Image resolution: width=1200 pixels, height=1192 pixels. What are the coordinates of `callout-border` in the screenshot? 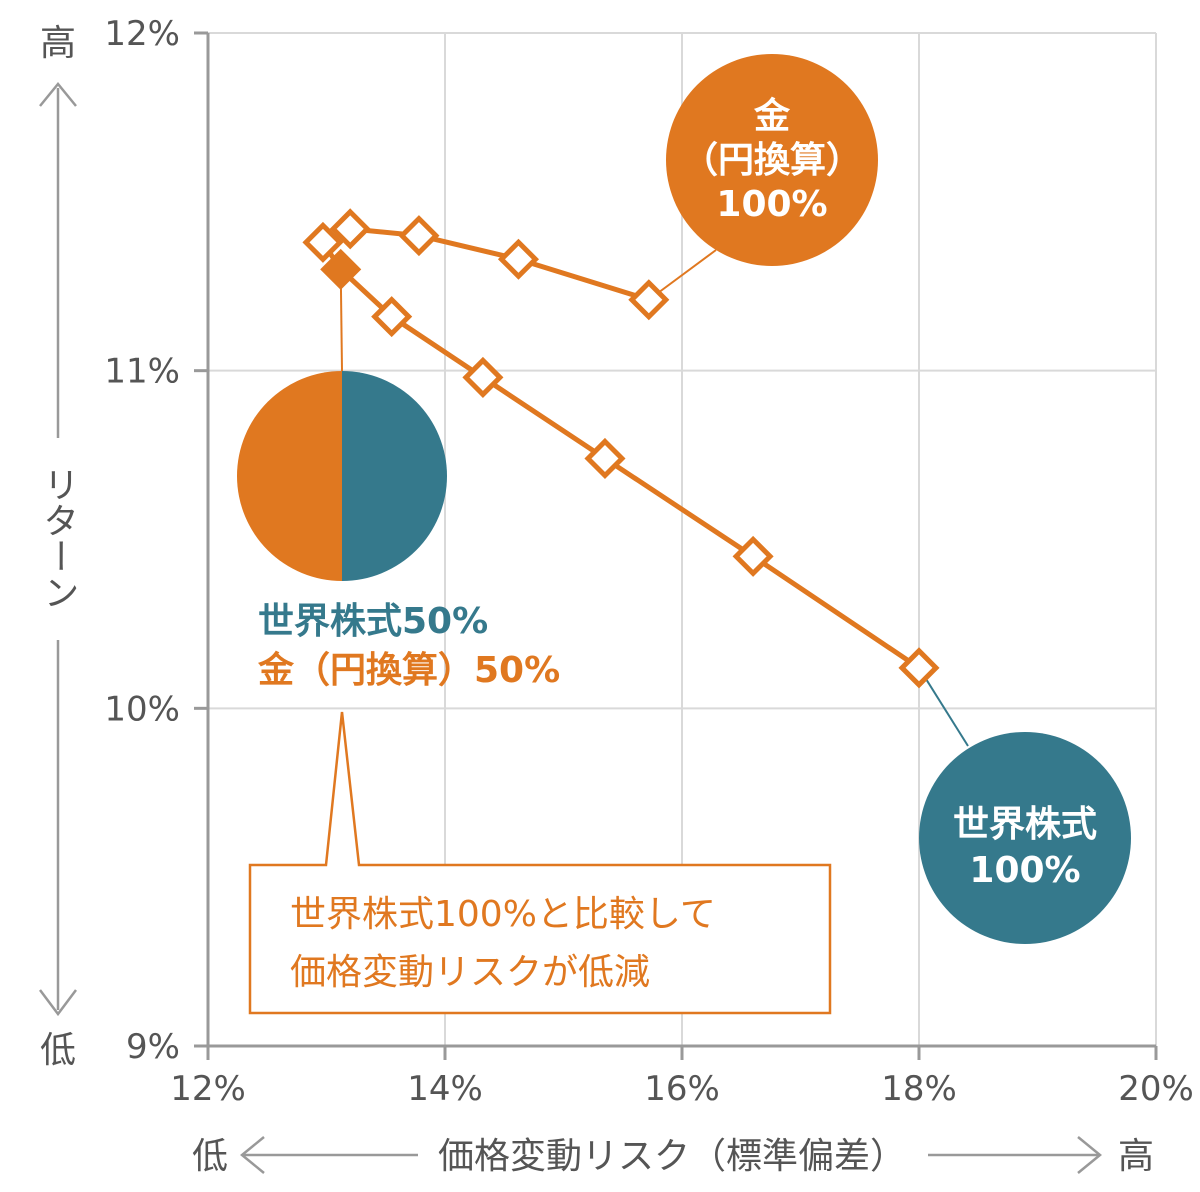 It's located at (540, 863).